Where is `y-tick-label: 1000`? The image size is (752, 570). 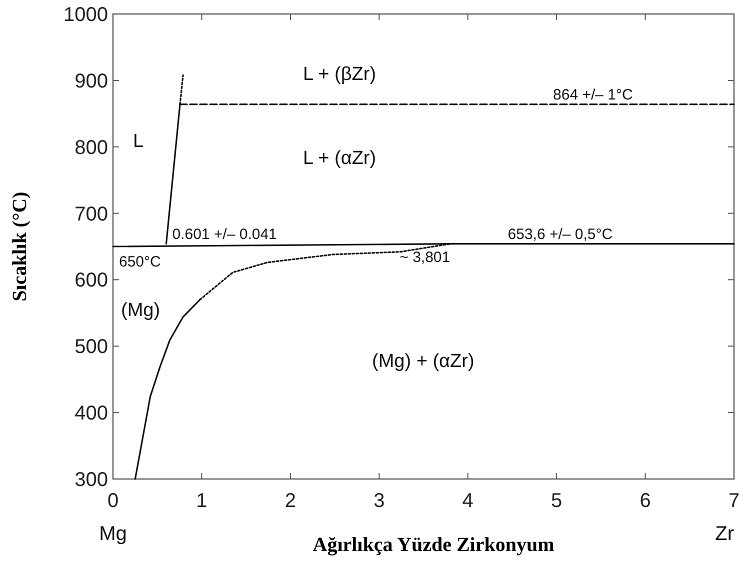
y-tick-label: 1000 is located at coordinates (86, 15).